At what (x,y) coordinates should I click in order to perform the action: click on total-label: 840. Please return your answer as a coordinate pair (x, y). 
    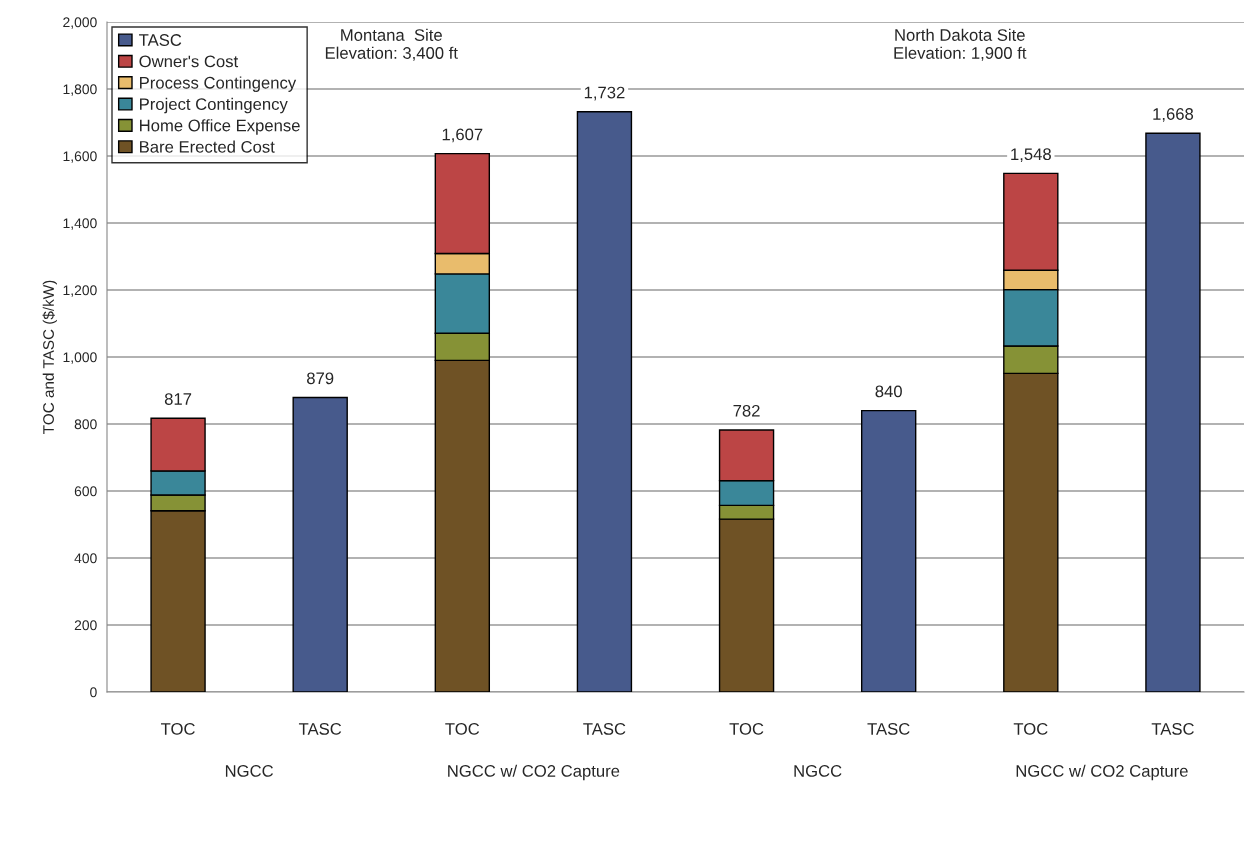
    Looking at the image, I should click on (888, 391).